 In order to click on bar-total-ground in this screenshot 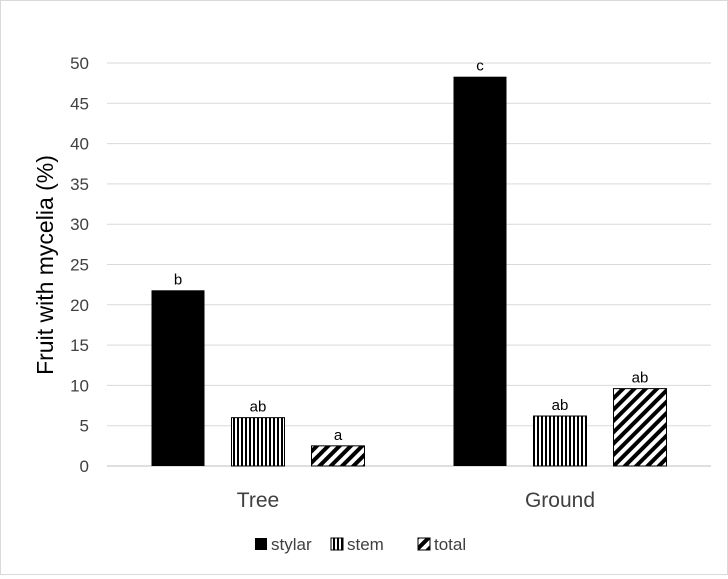, I will do `click(640, 427)`.